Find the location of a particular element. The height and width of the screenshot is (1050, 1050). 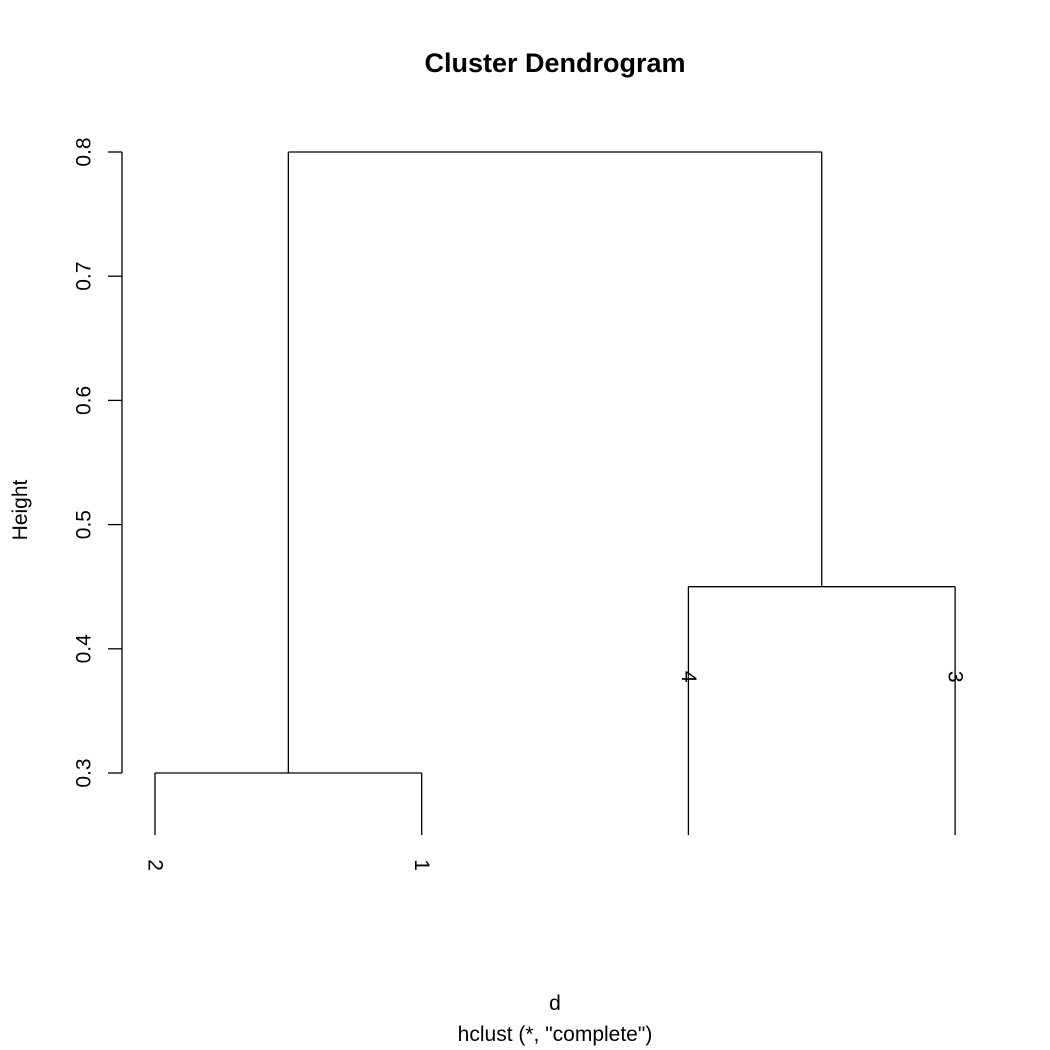

y-tick-label-0: 0.3 is located at coordinates (84, 772).